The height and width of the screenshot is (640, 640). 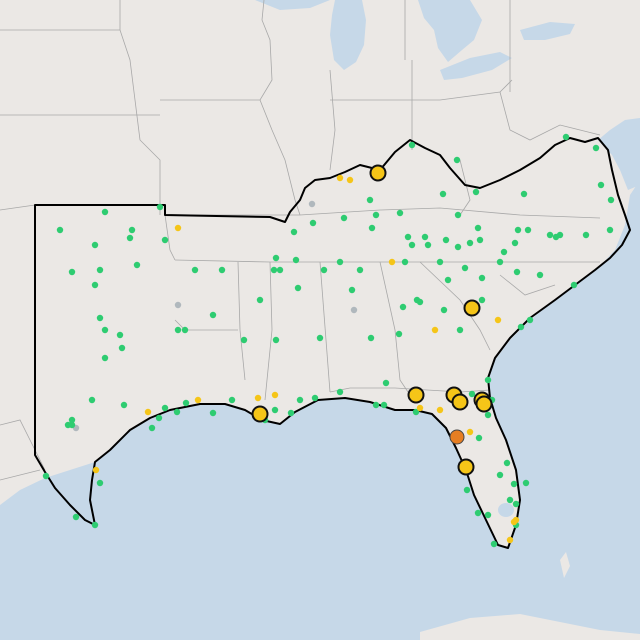 I want to click on station-marker-orange, so click(x=457, y=437).